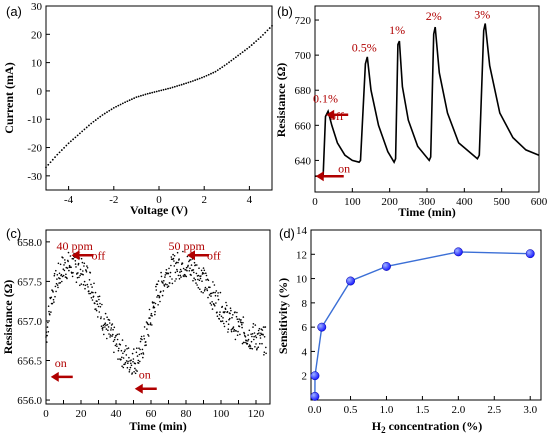 The image size is (550, 441). I want to click on y-tick-label: -10, so click(34, 120).